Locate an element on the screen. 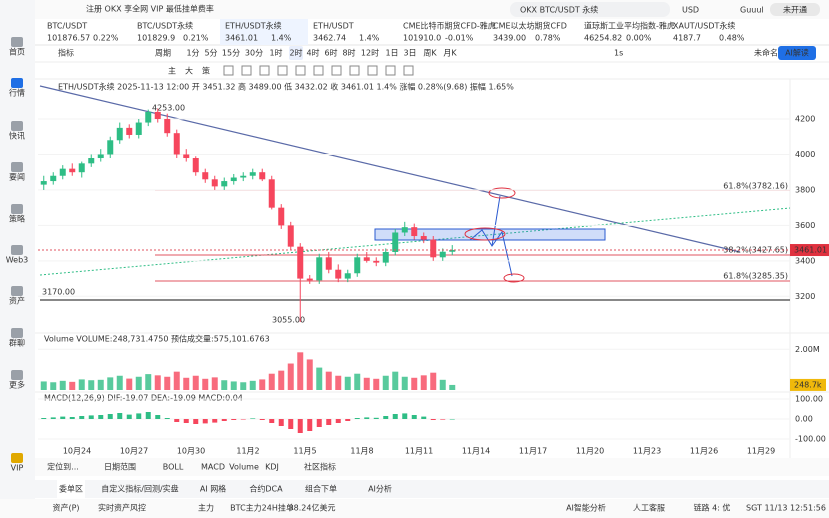 This screenshot has height=518, width=829. sidebar-item: Web3 is located at coordinates (17, 260).